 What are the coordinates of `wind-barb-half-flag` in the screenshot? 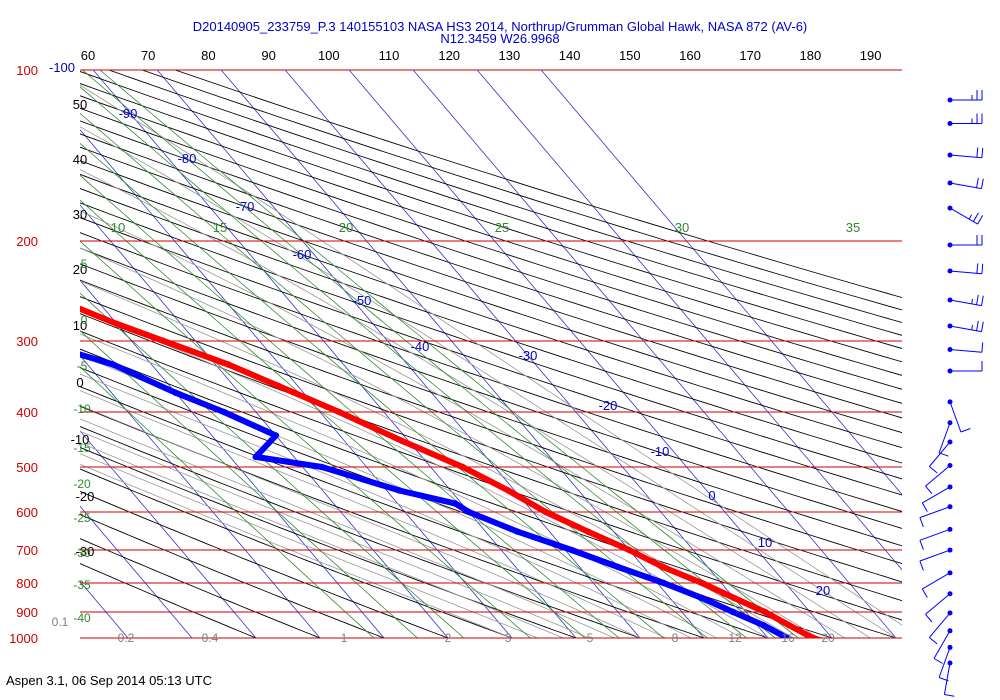 It's located at (970, 217).